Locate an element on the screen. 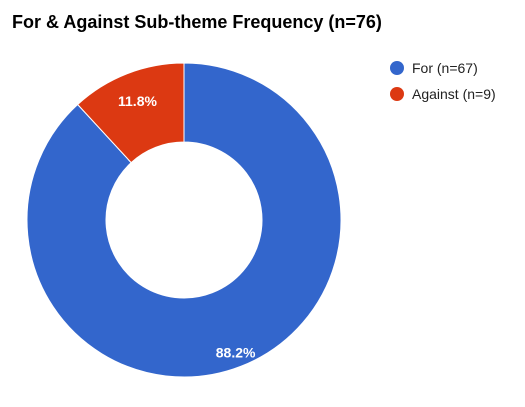  slice-against is located at coordinates (130, 113).